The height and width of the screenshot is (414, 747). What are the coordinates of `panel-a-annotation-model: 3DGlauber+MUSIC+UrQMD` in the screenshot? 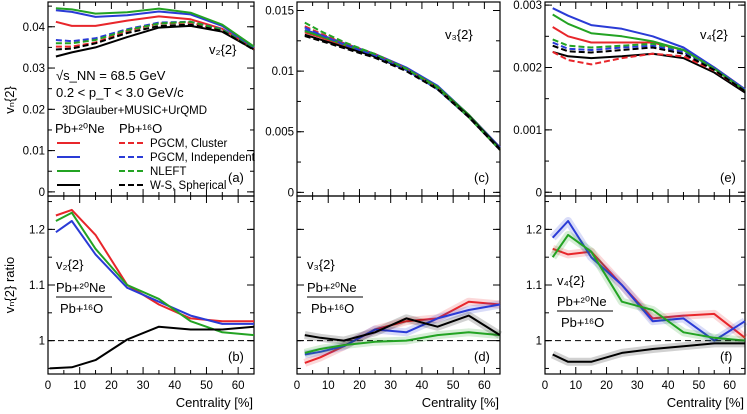 It's located at (134, 111).